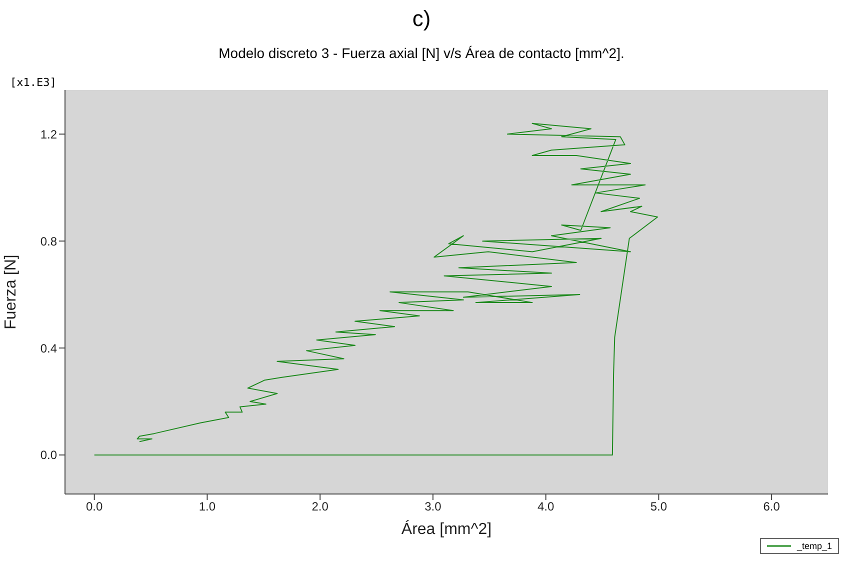  What do you see at coordinates (433, 507) in the screenshot?
I see `x-tick-label: 3.0` at bounding box center [433, 507].